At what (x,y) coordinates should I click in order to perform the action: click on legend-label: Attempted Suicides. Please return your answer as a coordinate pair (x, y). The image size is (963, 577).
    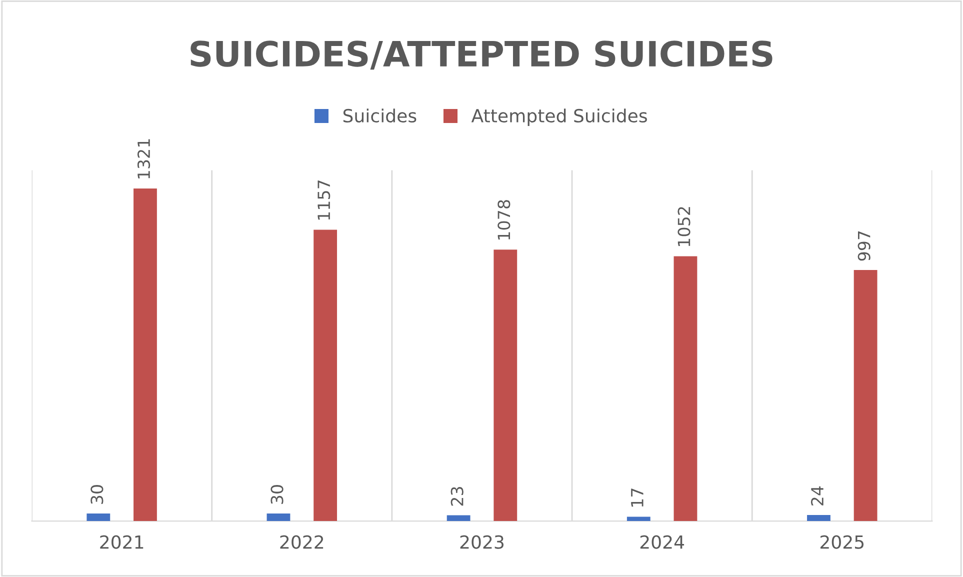
    Looking at the image, I should click on (559, 117).